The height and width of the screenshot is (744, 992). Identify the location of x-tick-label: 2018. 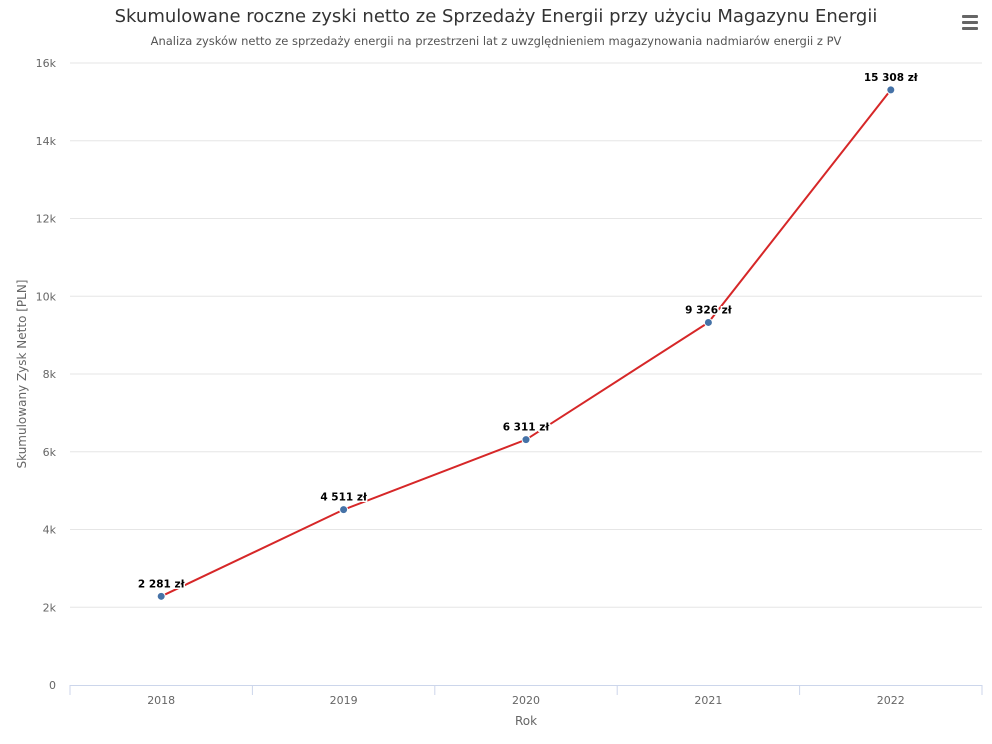
(161, 700).